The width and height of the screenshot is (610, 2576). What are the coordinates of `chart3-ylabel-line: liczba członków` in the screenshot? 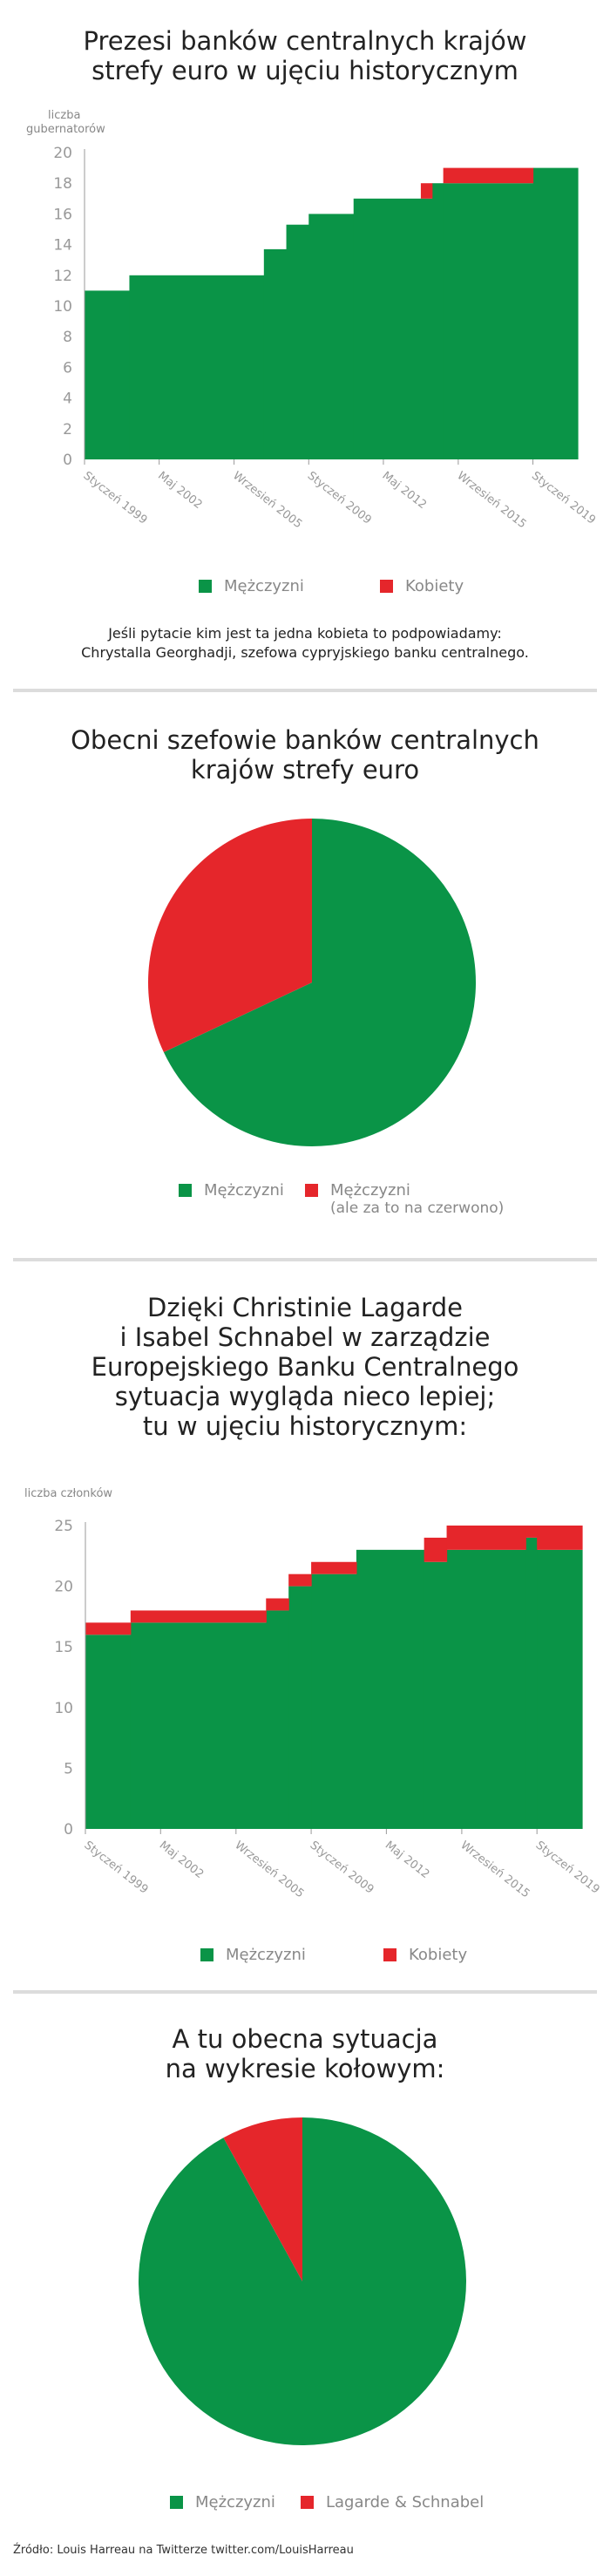 It's located at (68, 1493).